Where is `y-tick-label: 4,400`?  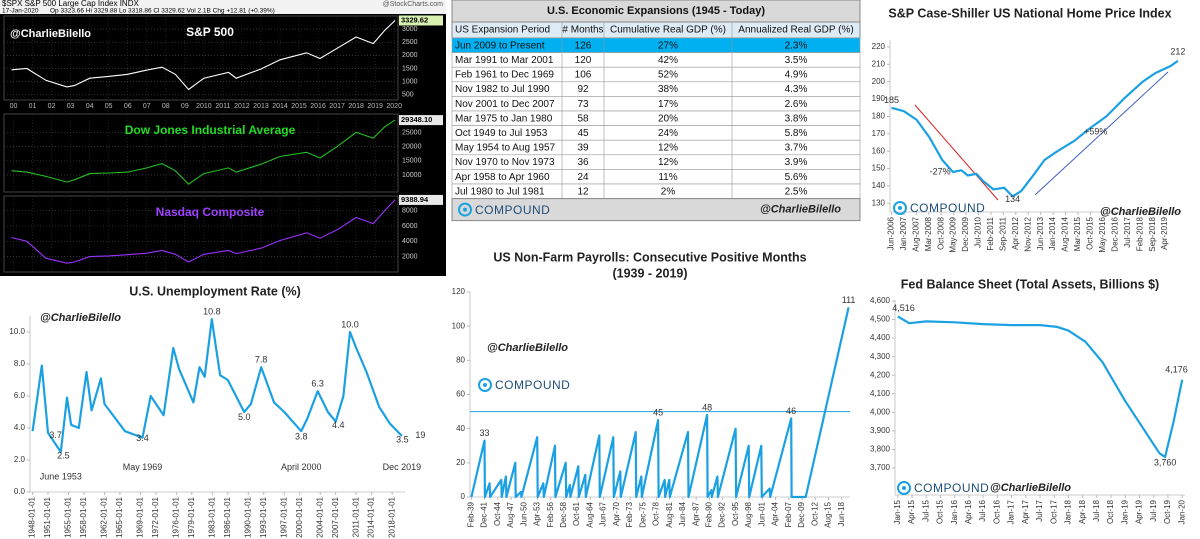 y-tick-label: 4,400 is located at coordinates (880, 337).